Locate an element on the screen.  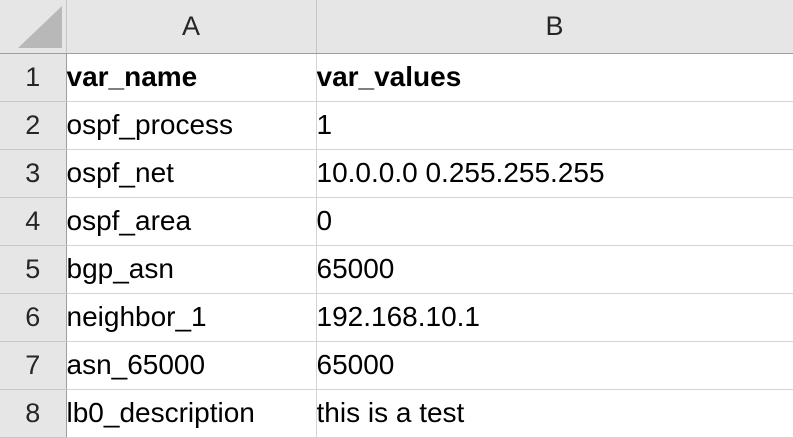
select-all-button is located at coordinates (33, 27).